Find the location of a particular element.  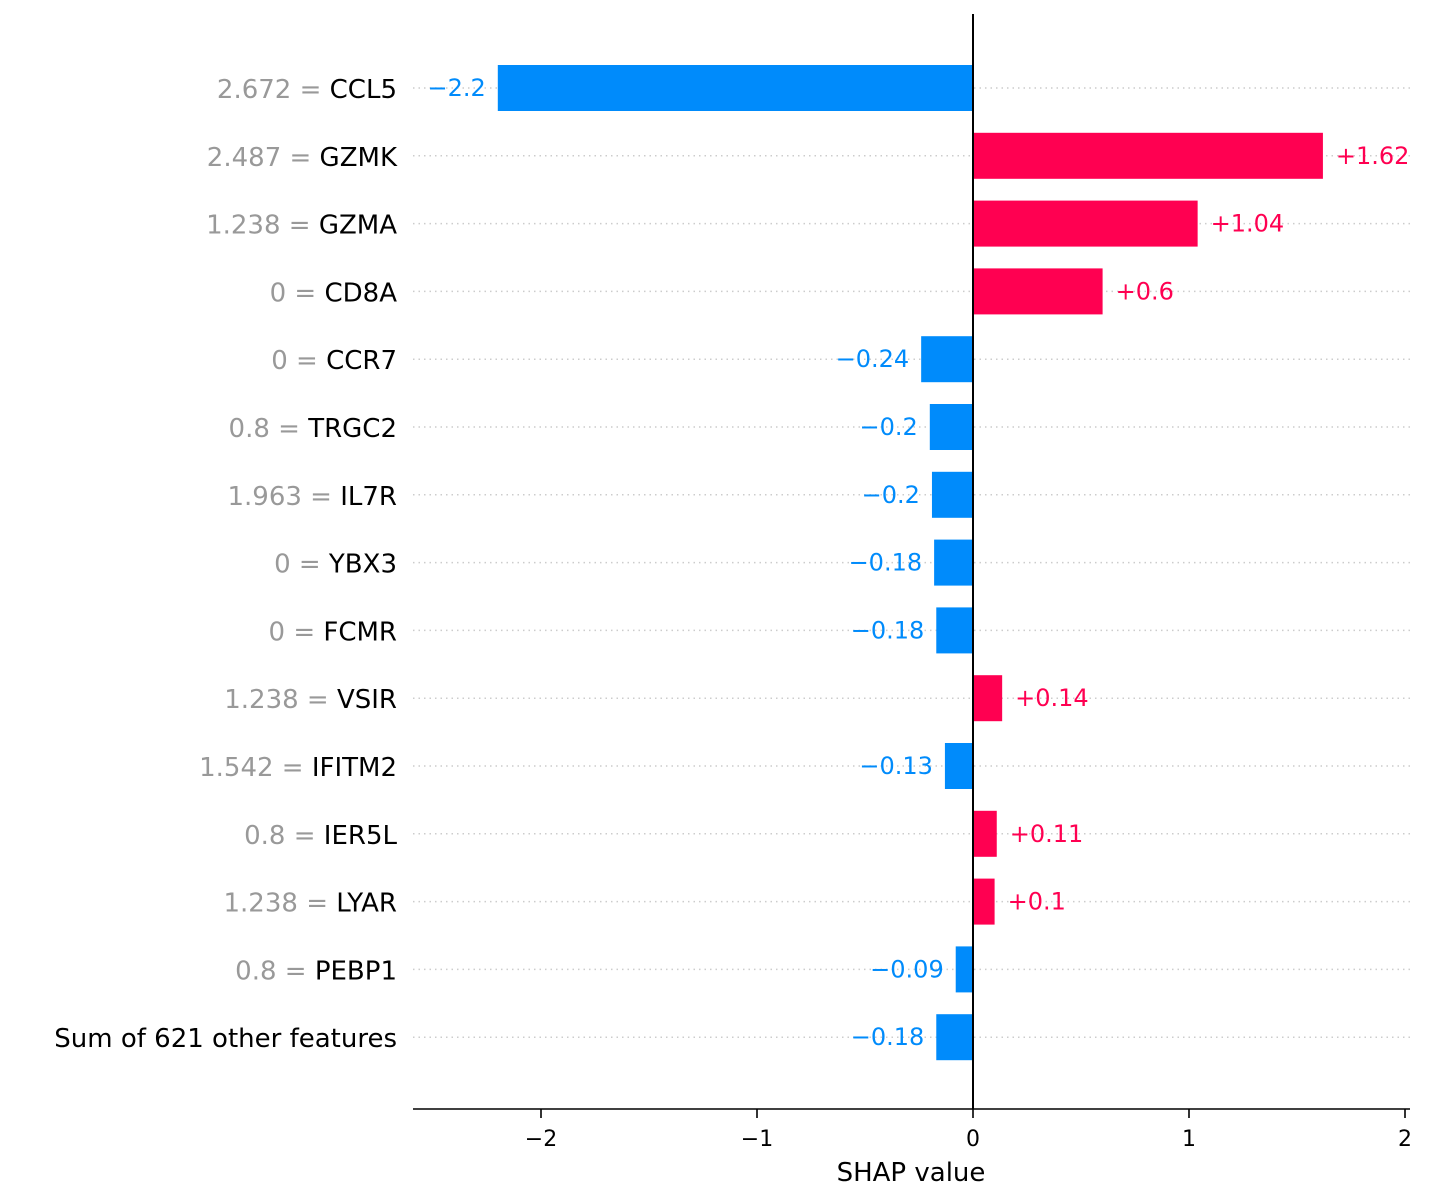

feature-label: 1.238 = GZMA is located at coordinates (301, 226).